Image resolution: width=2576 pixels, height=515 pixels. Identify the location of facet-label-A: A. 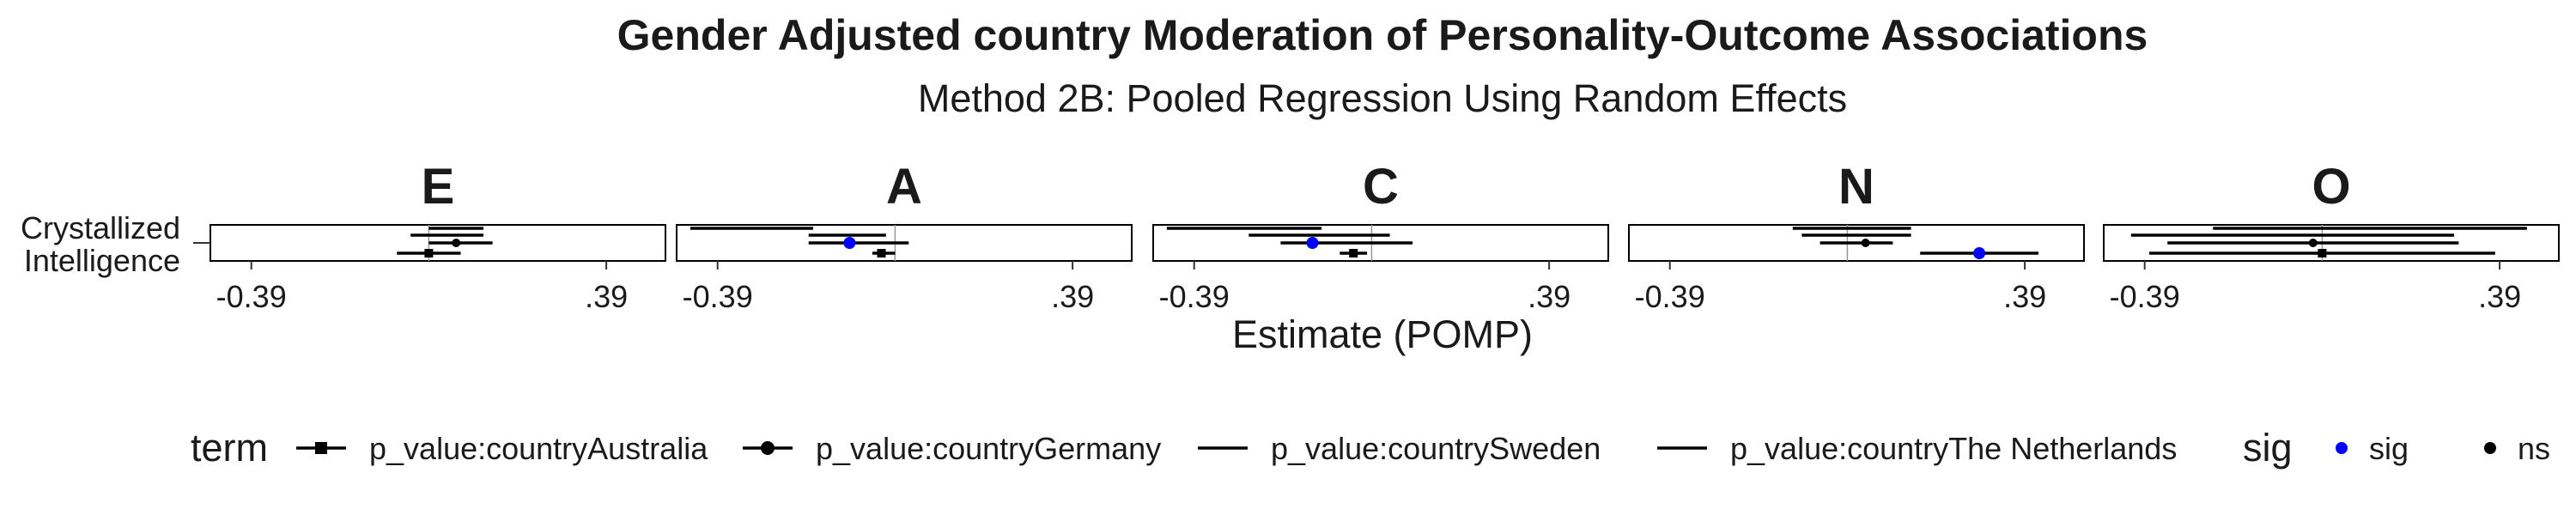
(904, 187).